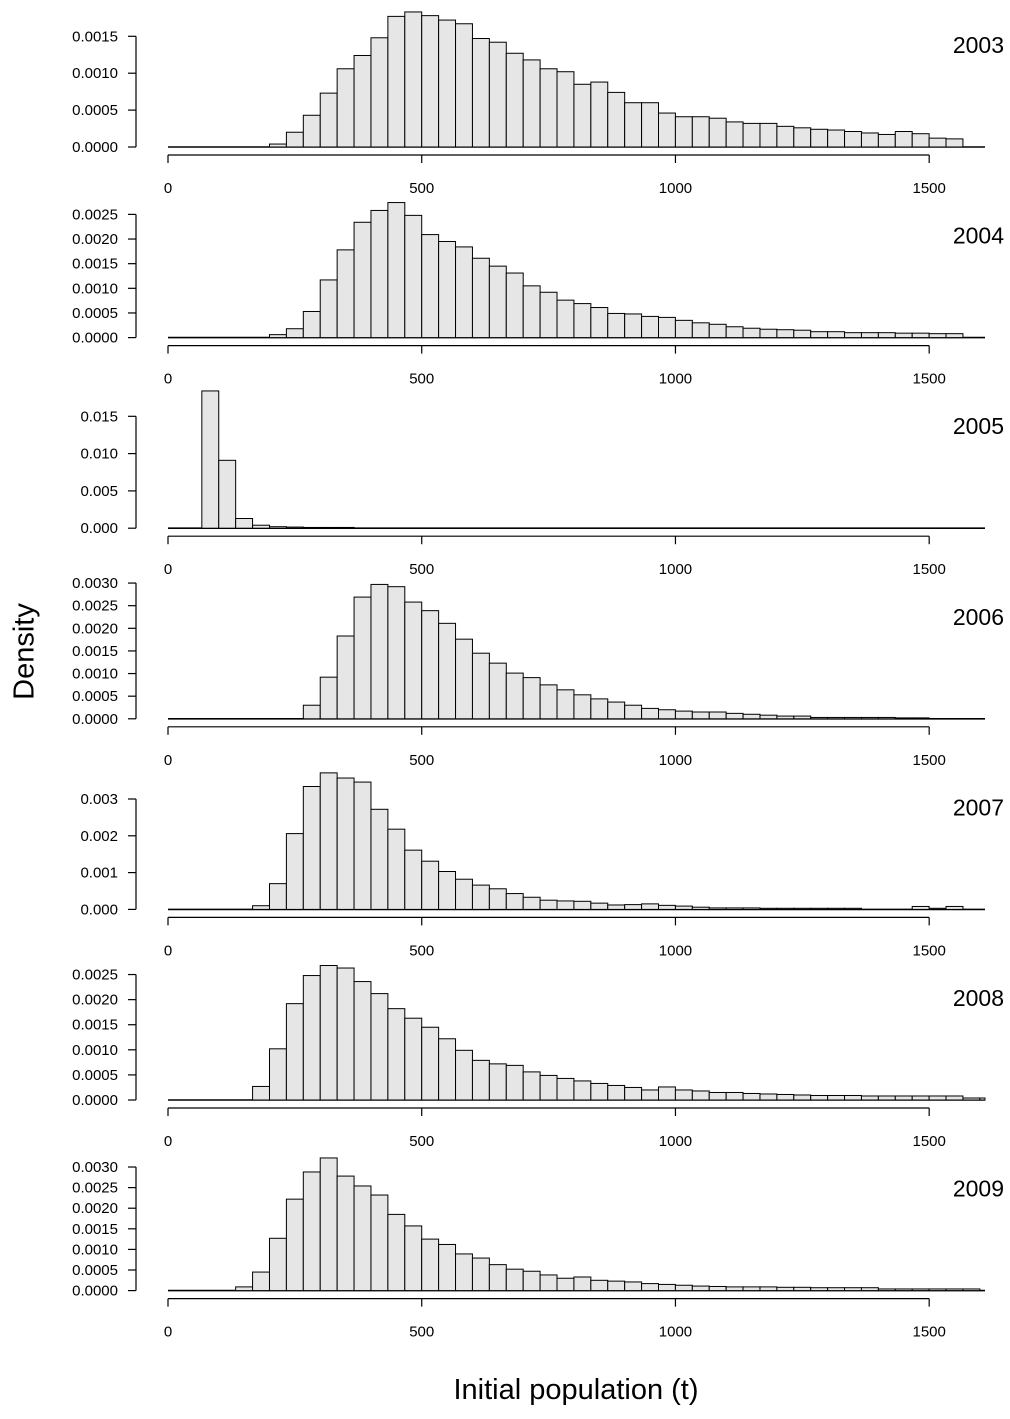 This screenshot has height=1419, width=1010. Describe the element at coordinates (978, 236) in the screenshot. I see `panel-title-2004: 2004` at that location.